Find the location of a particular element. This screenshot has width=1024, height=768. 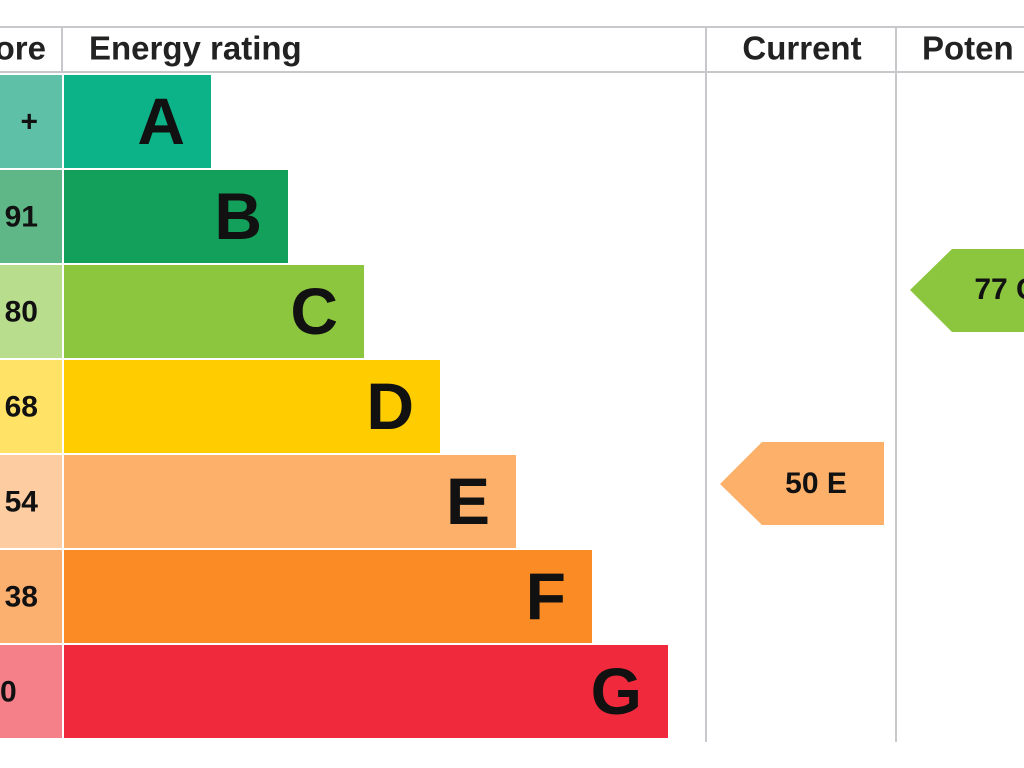

rating-letter: G is located at coordinates (616, 691).